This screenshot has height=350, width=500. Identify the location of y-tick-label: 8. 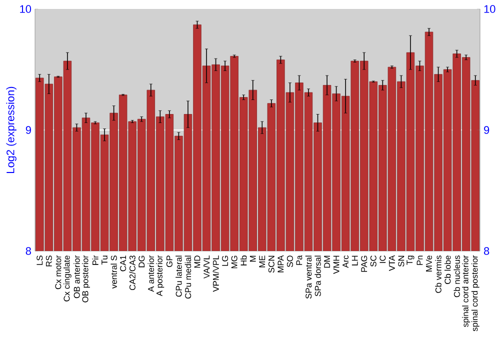
(28, 251).